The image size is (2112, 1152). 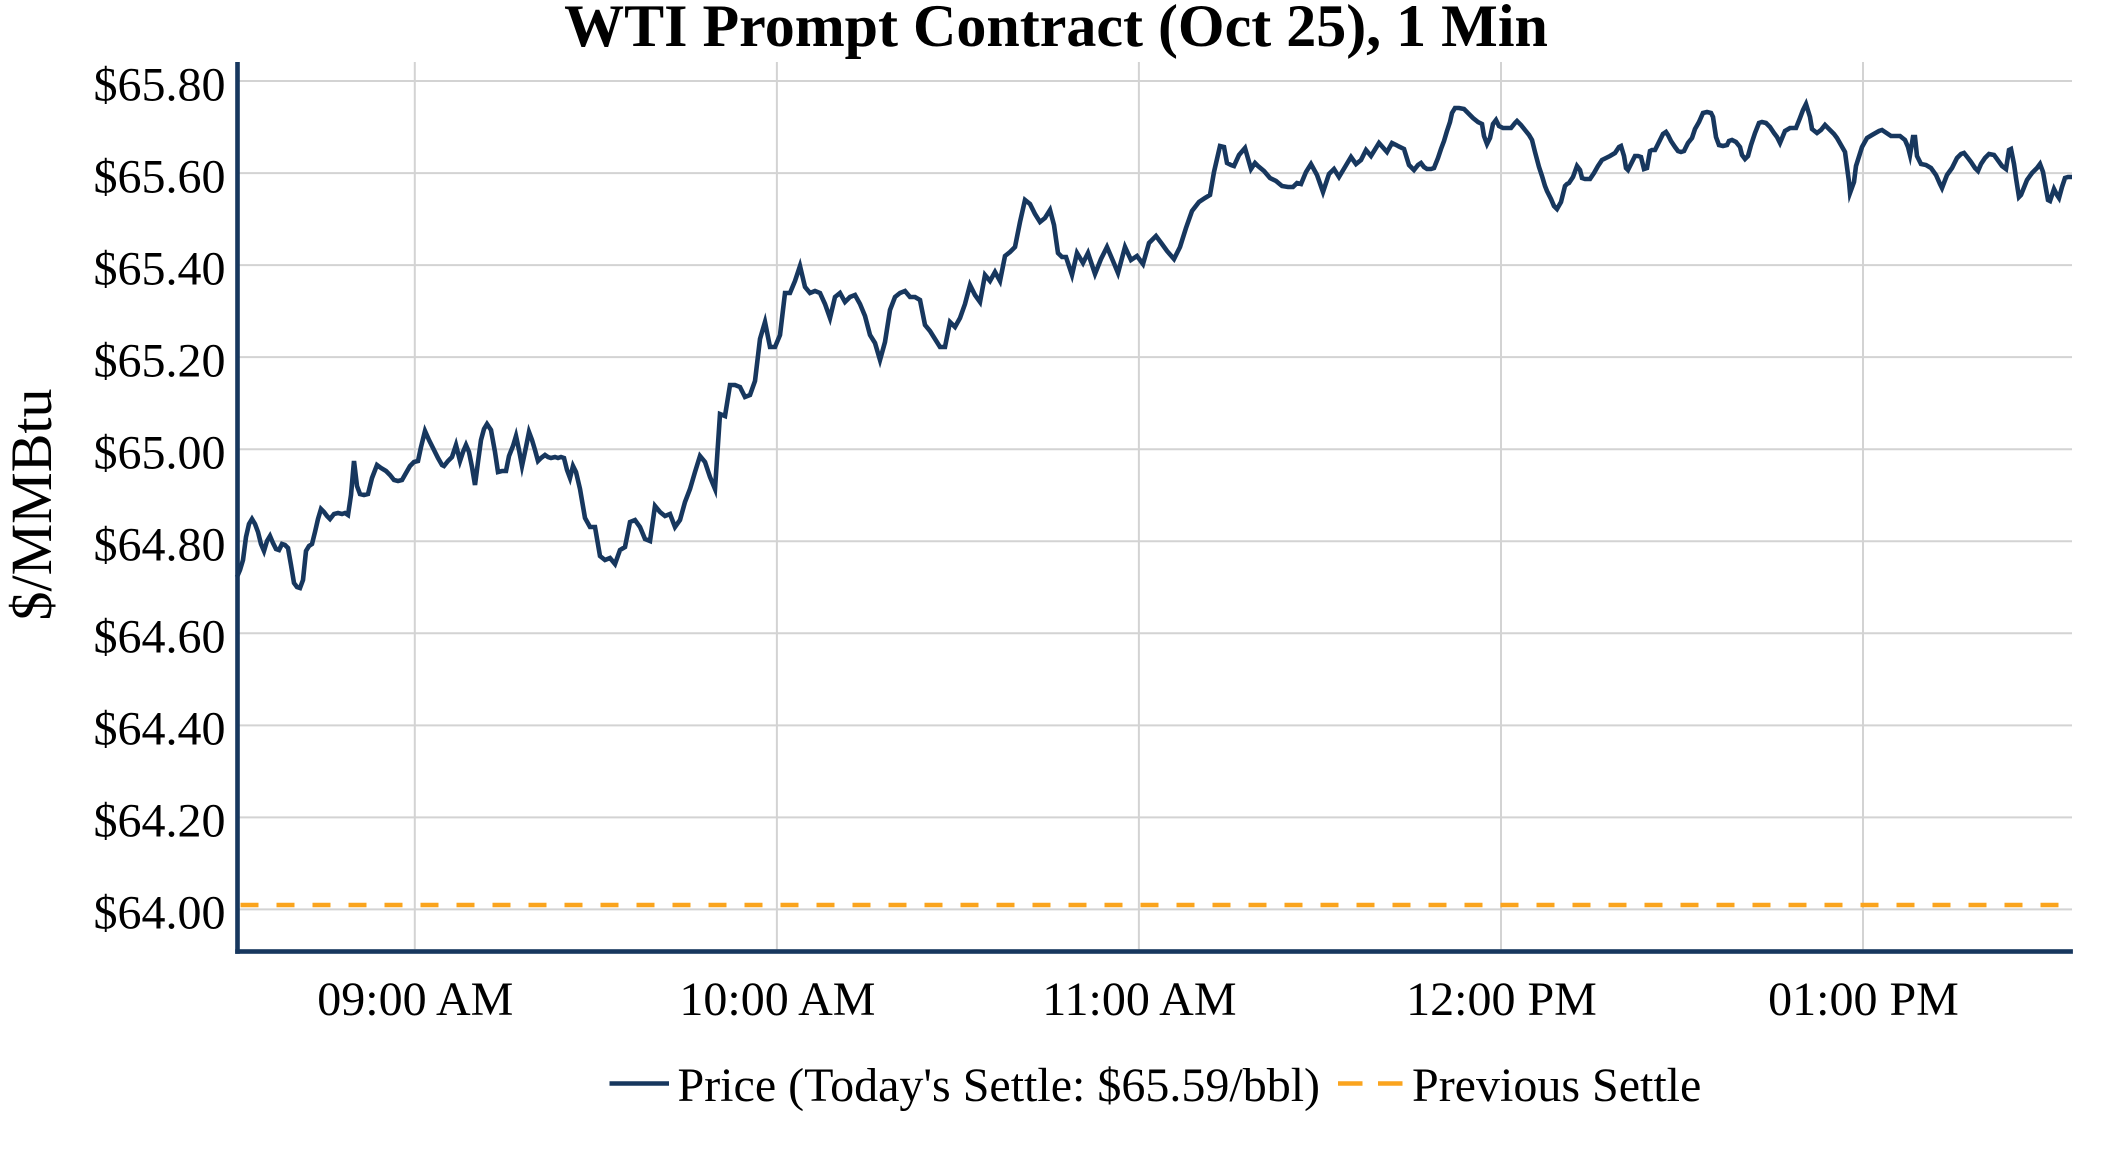 What do you see at coordinates (777, 999) in the screenshot?
I see `svg-text: 10:00 AM` at bounding box center [777, 999].